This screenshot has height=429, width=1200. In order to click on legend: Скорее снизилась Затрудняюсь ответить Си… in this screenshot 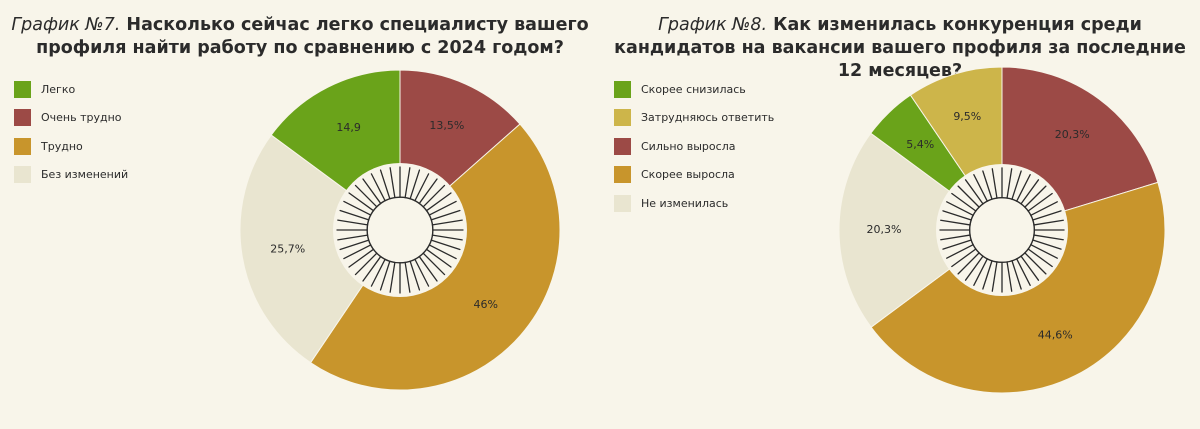, I will do `click(694, 151)`.